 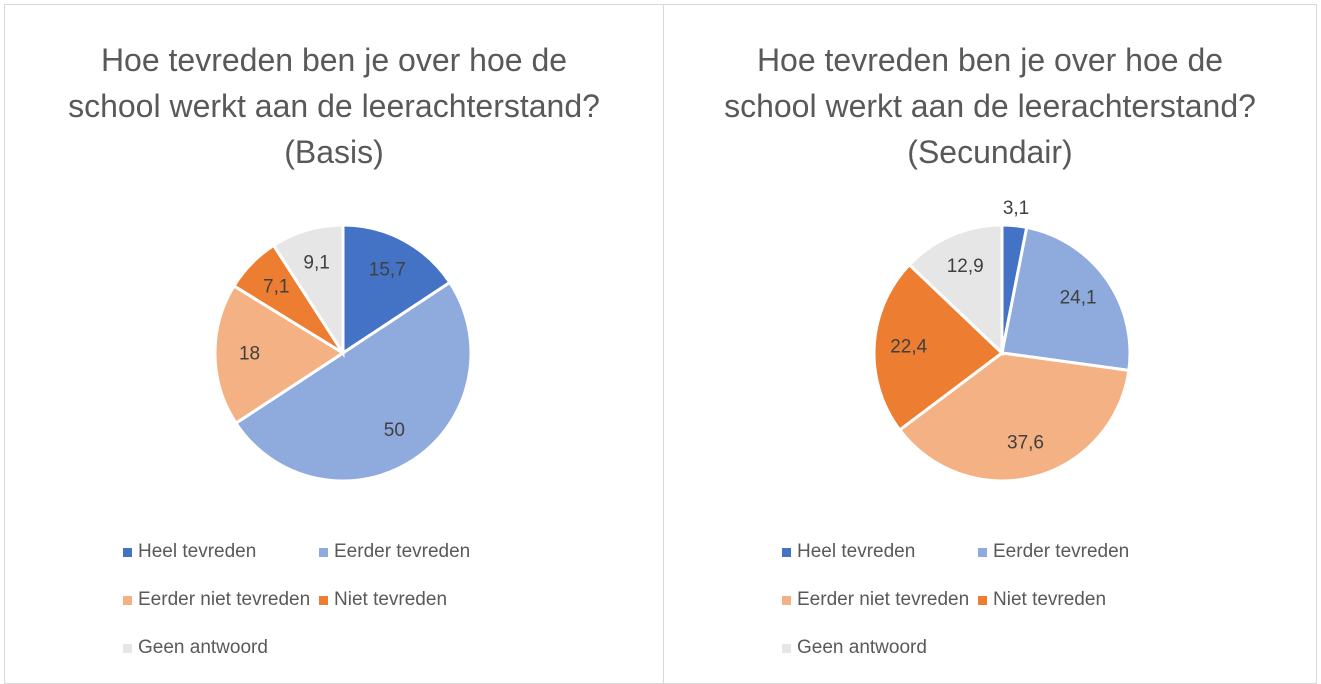 I want to click on data-label: 24,1, so click(x=1078, y=298).